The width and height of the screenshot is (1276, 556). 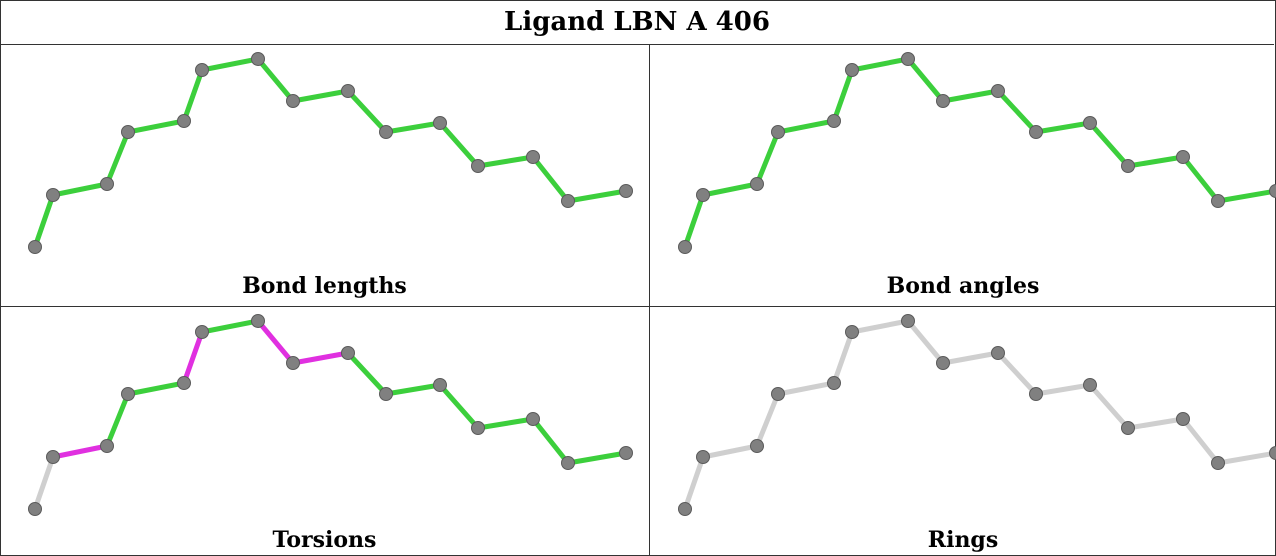 I want to click on panel-caption: Rings, so click(x=963, y=540).